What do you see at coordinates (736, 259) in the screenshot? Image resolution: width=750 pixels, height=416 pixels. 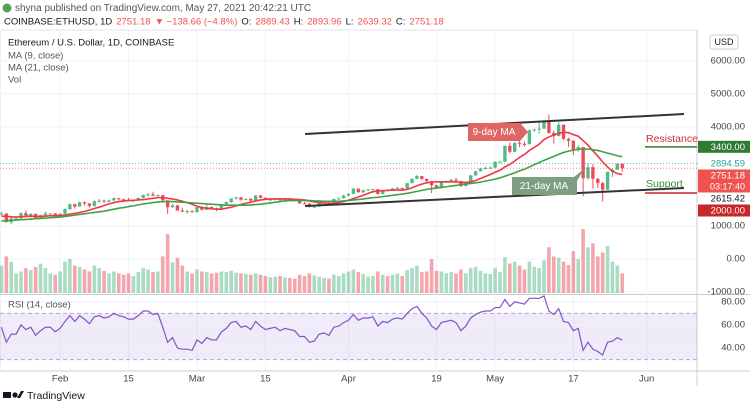 I see `y-tick-label: 0.00` at bounding box center [736, 259].